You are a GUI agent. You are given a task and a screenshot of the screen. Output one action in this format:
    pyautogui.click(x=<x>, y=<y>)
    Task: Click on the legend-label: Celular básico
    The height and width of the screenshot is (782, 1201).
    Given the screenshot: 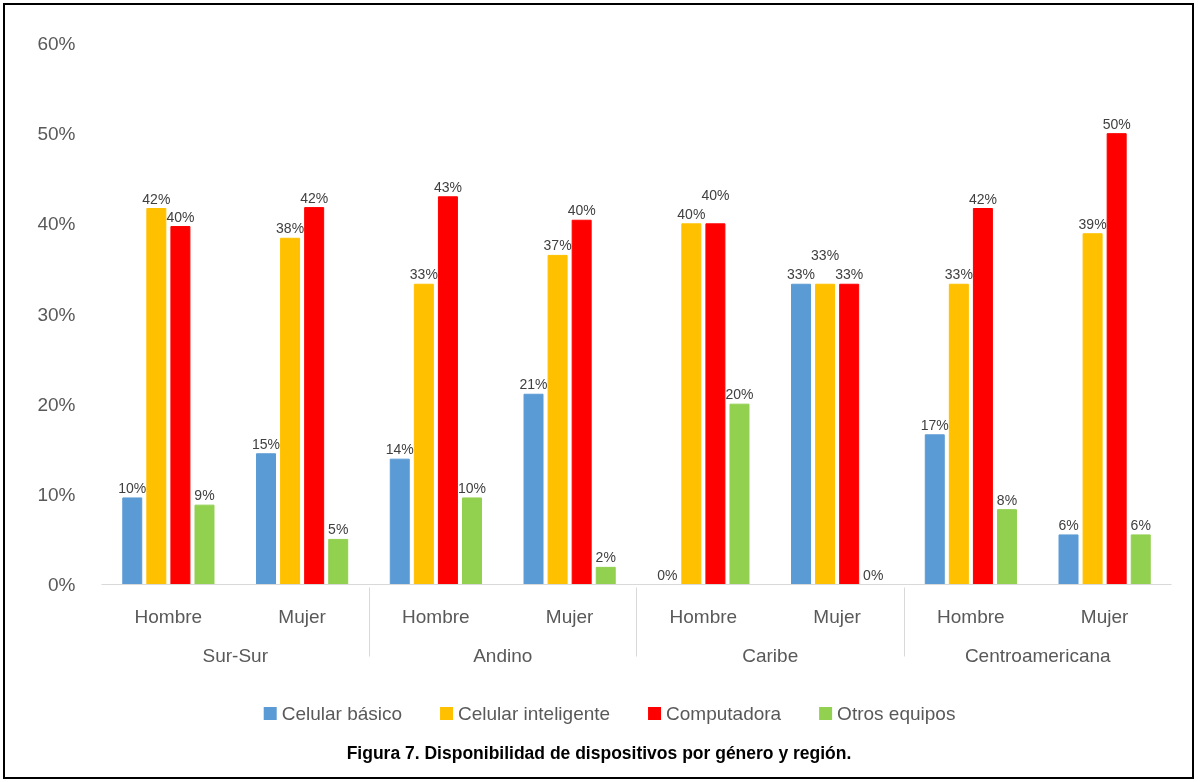 What is the action you would take?
    pyautogui.click(x=342, y=713)
    